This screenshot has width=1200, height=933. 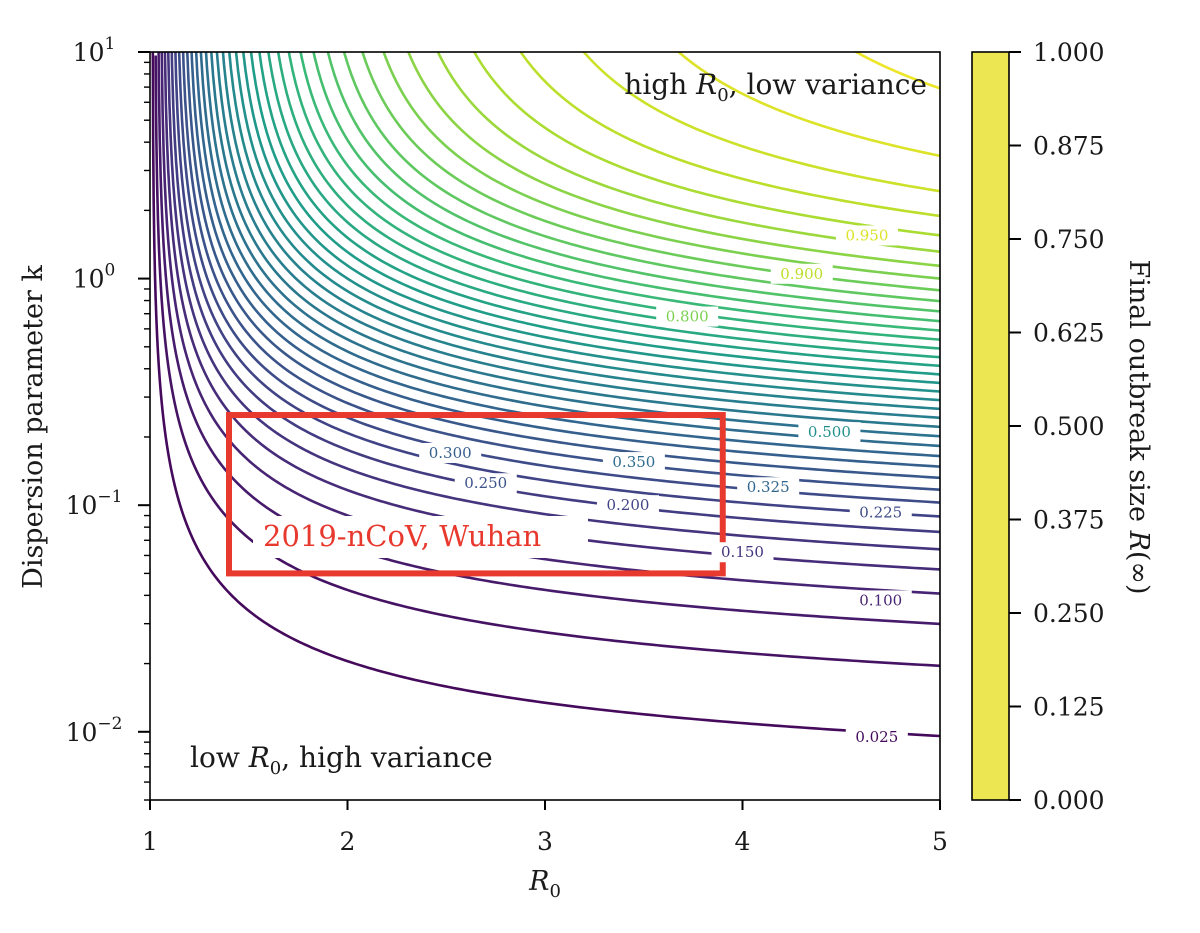 What do you see at coordinates (108, 417) in the screenshot?
I see `y-axis-ticks: 10¹ 10⁰ 10⁻¹ 10⁻²` at bounding box center [108, 417].